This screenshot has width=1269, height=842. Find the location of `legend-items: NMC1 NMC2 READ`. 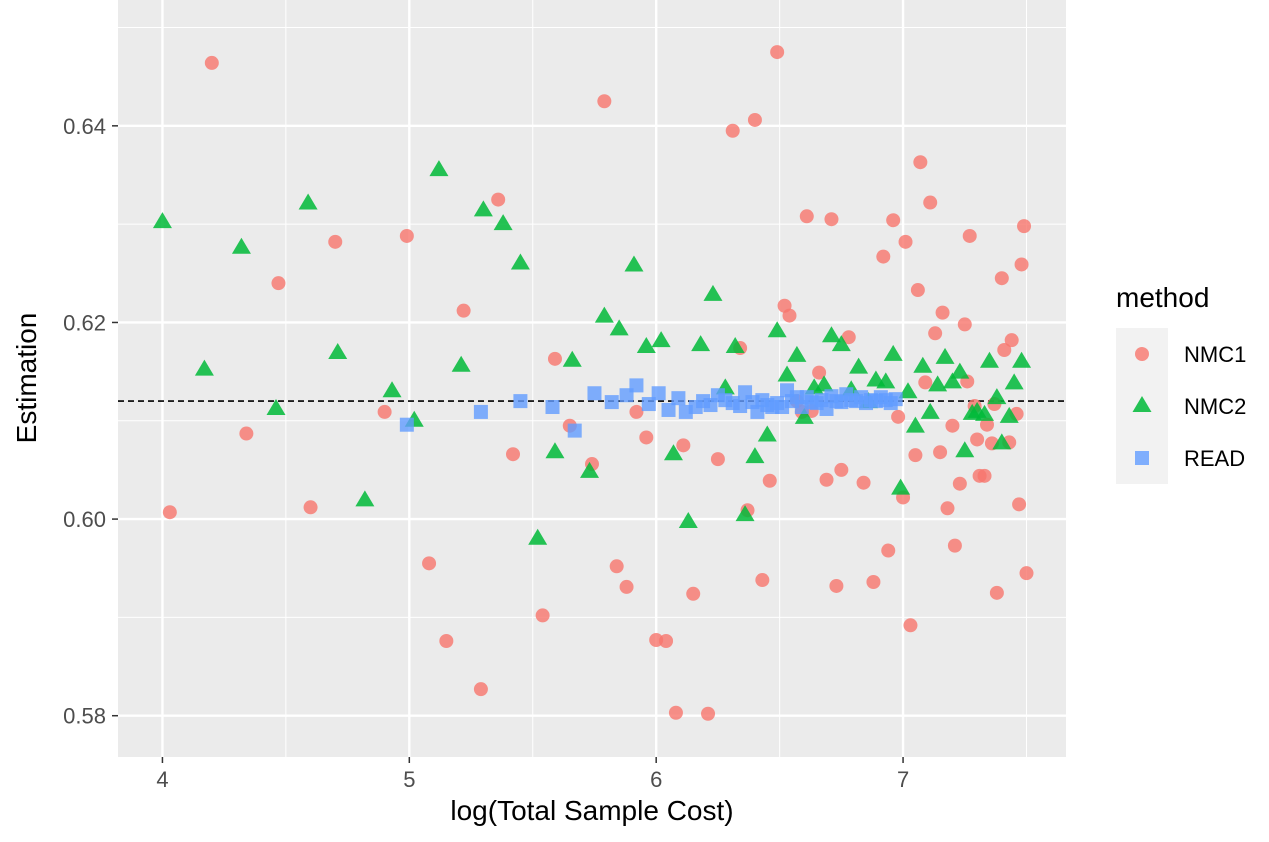

legend-items: NMC1 NMC2 READ is located at coordinates (1189, 406).